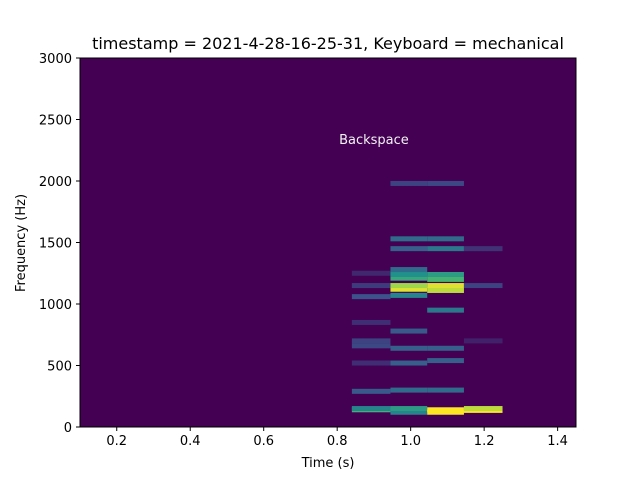  Describe the element at coordinates (337, 441) in the screenshot. I see `x-tick-label: 0.8` at that location.